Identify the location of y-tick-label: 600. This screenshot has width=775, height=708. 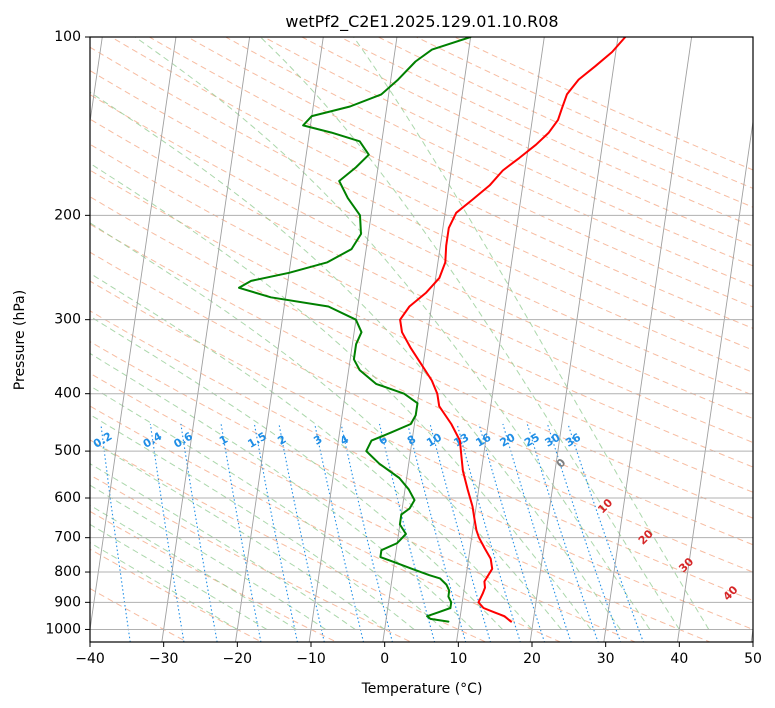
(67, 498).